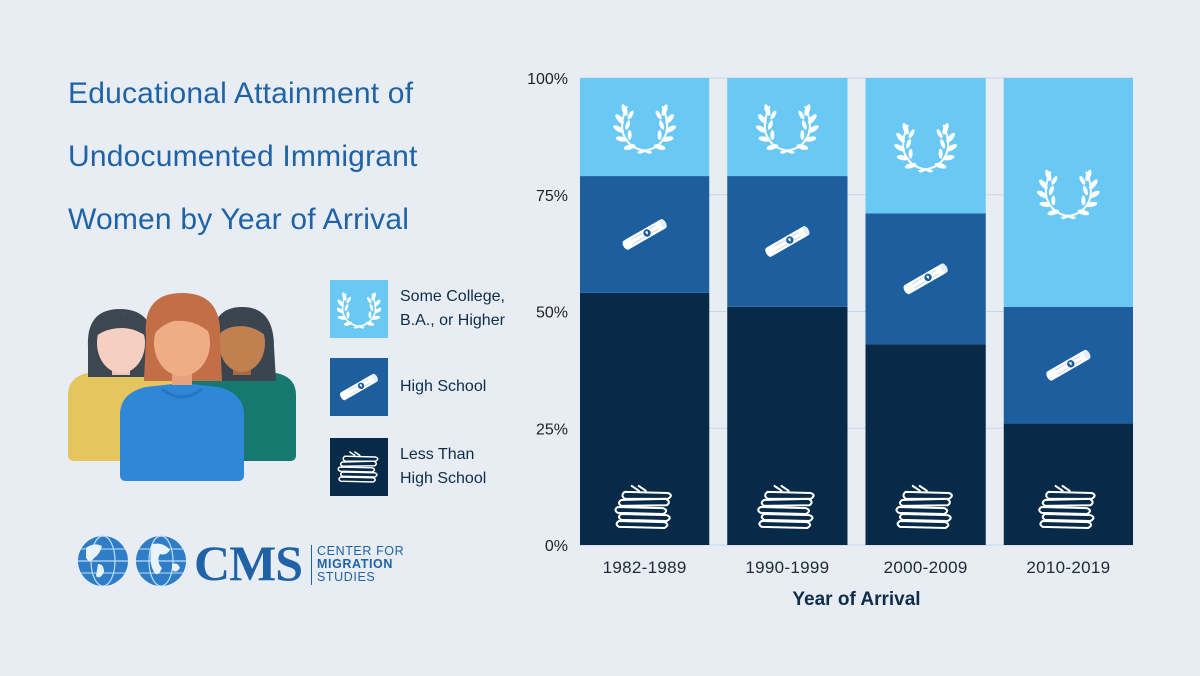 Image resolution: width=1200 pixels, height=676 pixels. What do you see at coordinates (556, 546) in the screenshot?
I see `y-tick-label: 0%` at bounding box center [556, 546].